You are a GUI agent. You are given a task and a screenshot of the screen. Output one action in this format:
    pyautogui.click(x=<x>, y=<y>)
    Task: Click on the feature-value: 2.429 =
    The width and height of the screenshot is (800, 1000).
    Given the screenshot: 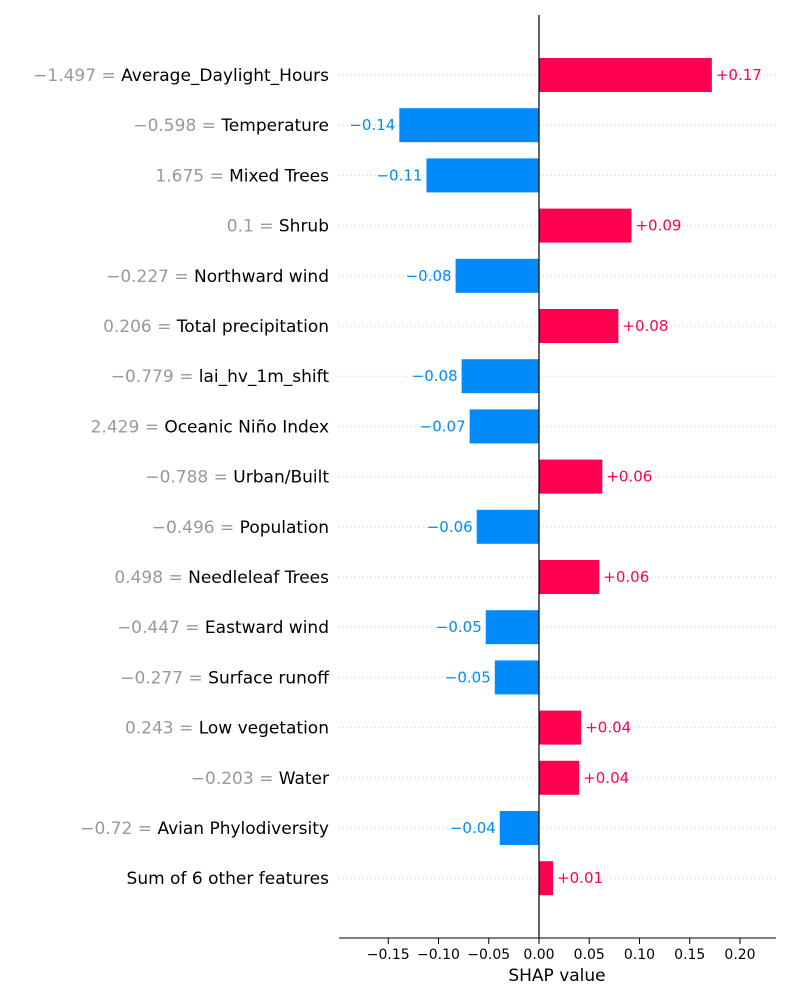 What is the action you would take?
    pyautogui.click(x=128, y=427)
    